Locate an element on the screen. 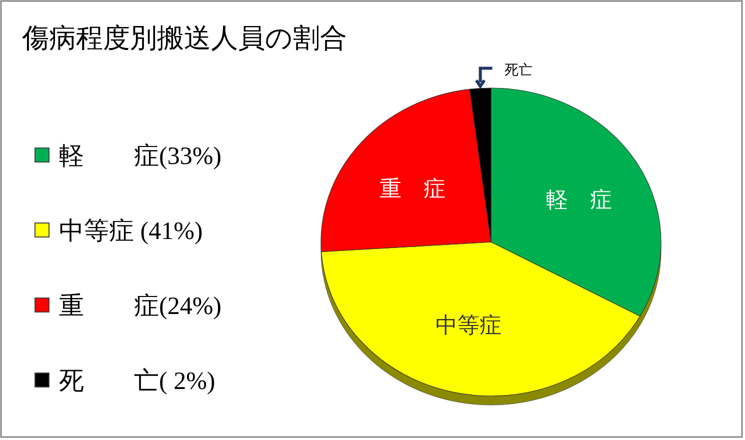 This screenshot has width=745, height=440. text: 重 症 is located at coordinates (412, 189).